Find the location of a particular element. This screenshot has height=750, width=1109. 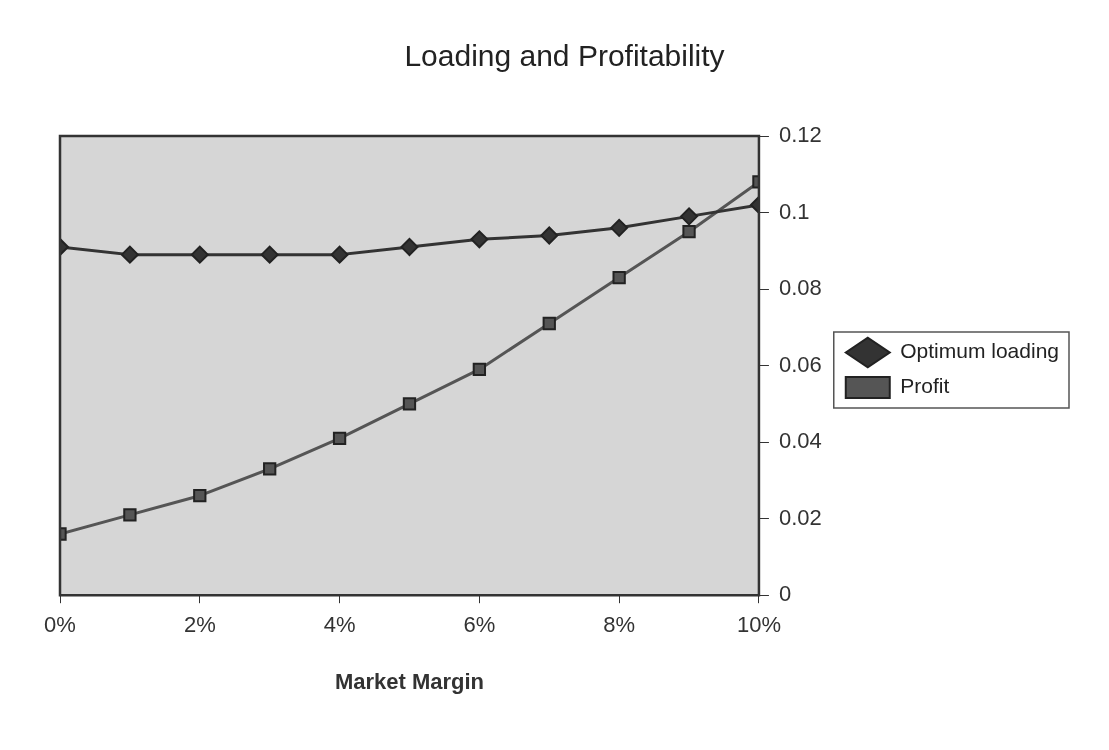

x-tick-label: 2% is located at coordinates (199, 625).